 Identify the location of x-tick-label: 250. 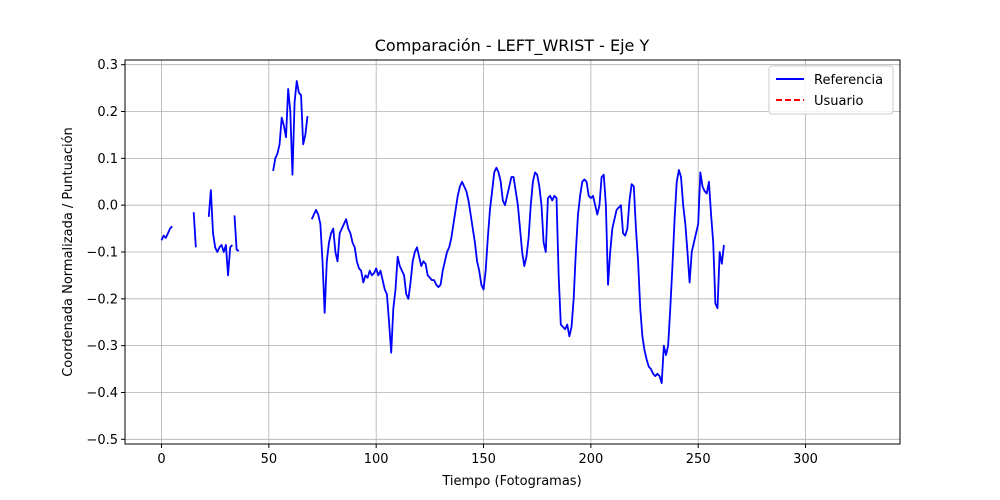
(698, 459).